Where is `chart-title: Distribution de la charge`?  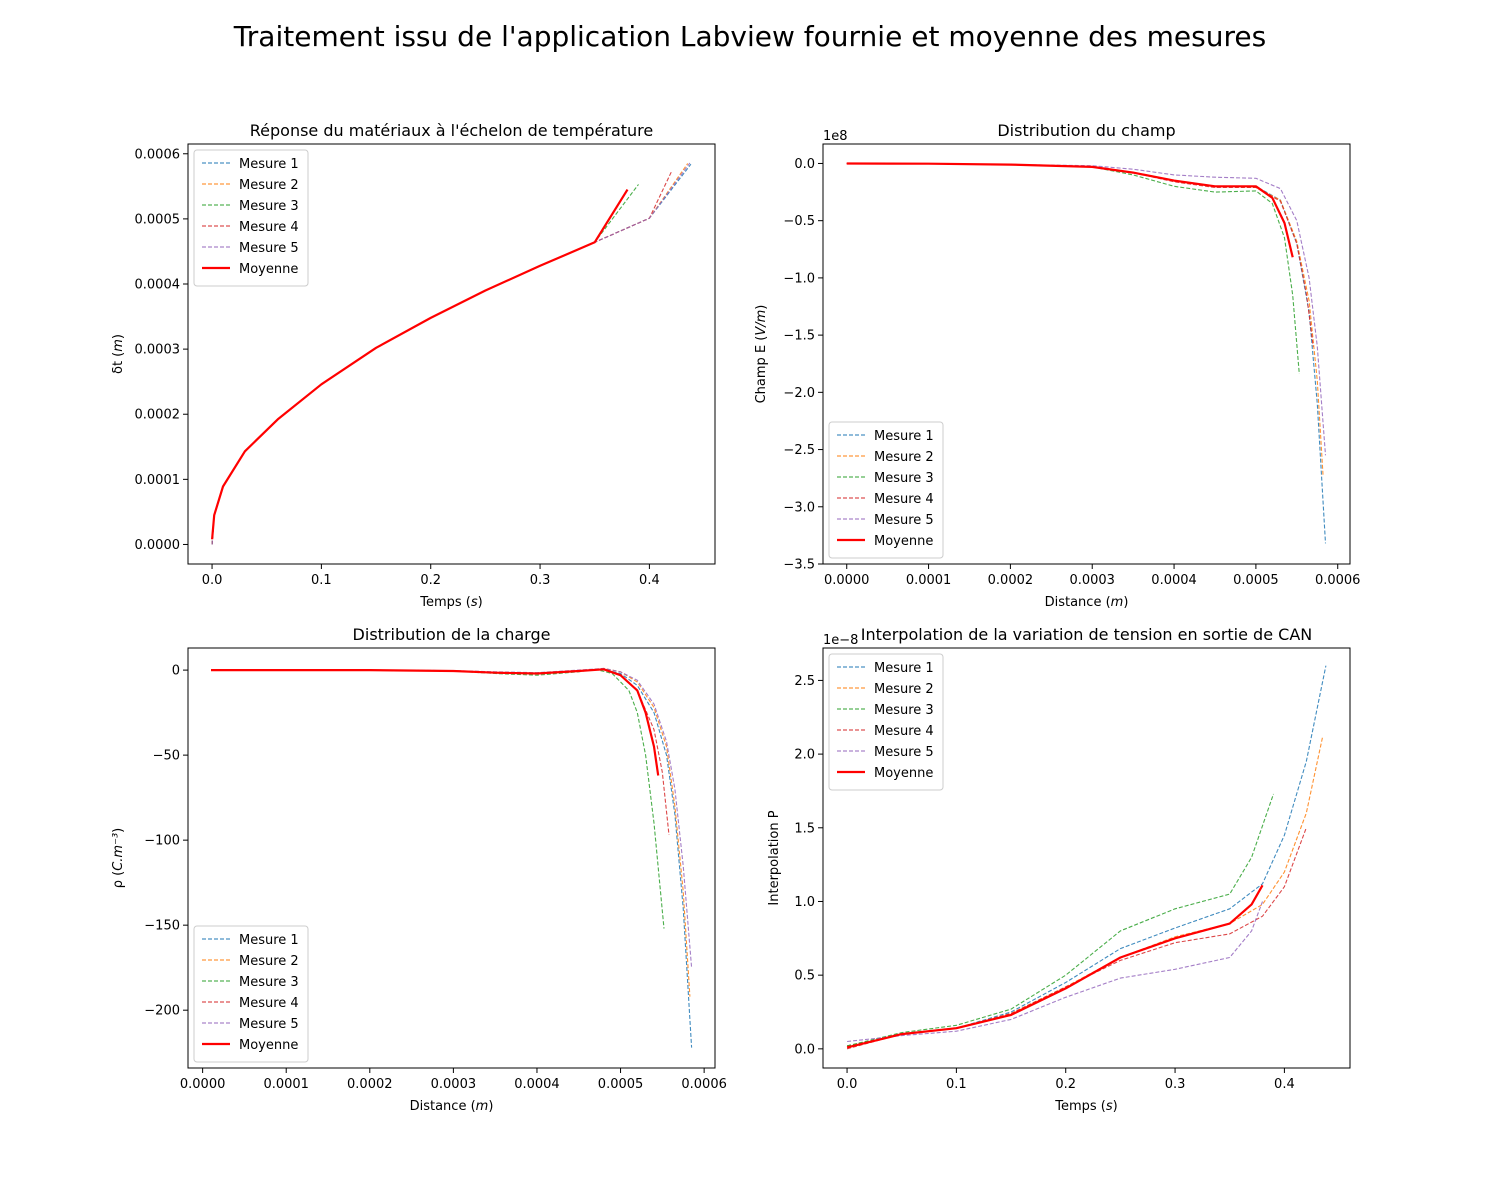
chart-title: Distribution de la charge is located at coordinates (452, 634).